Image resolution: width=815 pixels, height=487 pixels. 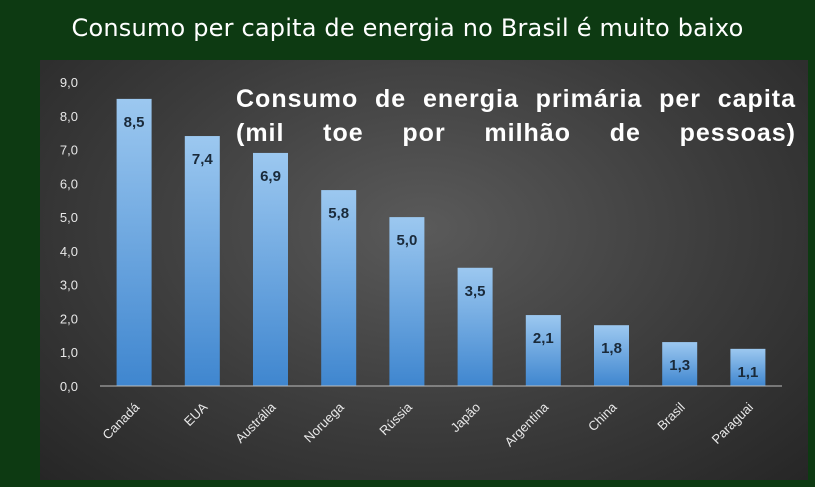 What do you see at coordinates (69, 82) in the screenshot?
I see `y-tick-label: 9,0` at bounding box center [69, 82].